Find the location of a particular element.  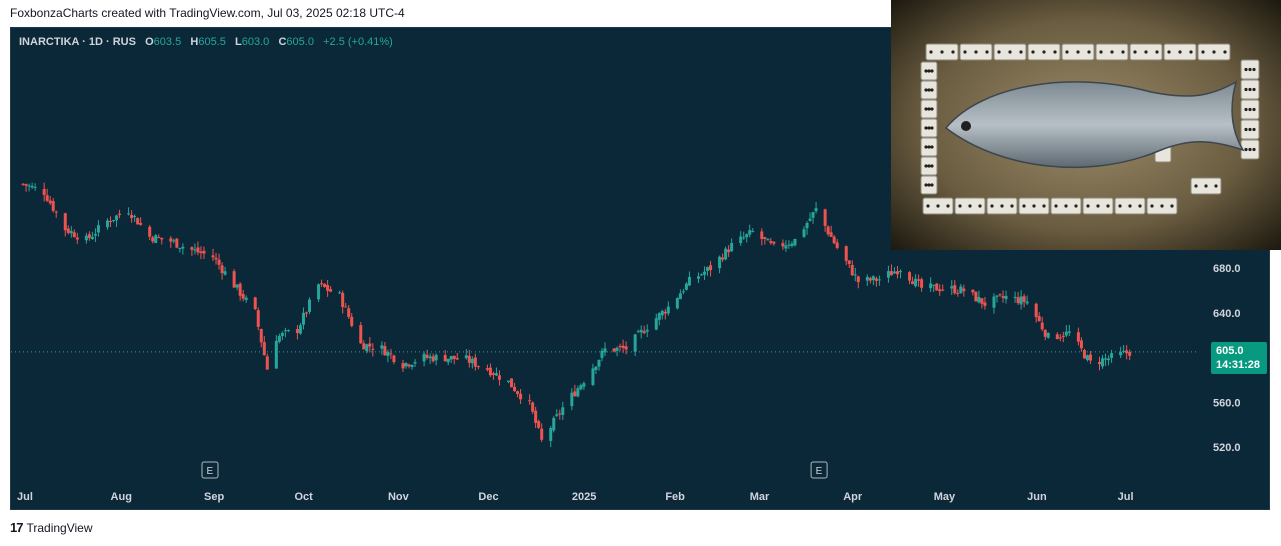

x-tick-label: Jun is located at coordinates (1037, 497).